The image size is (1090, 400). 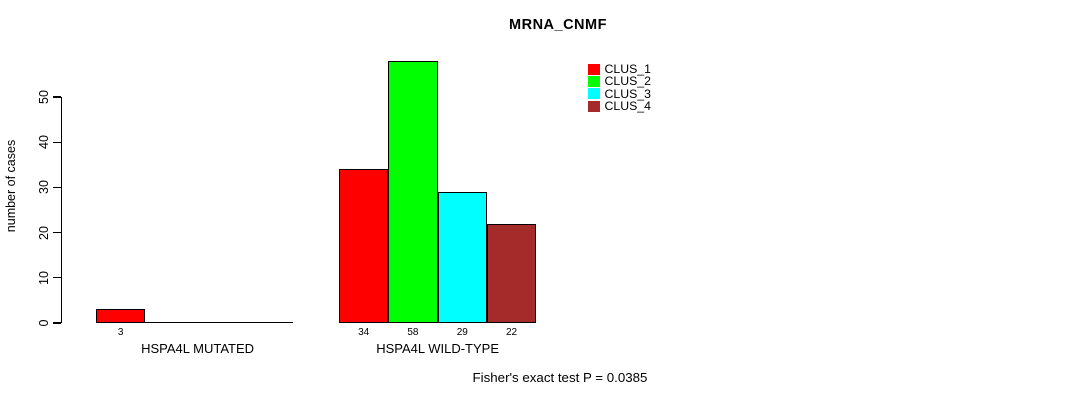 I want to click on bar-value-label: 22, so click(x=511, y=332).